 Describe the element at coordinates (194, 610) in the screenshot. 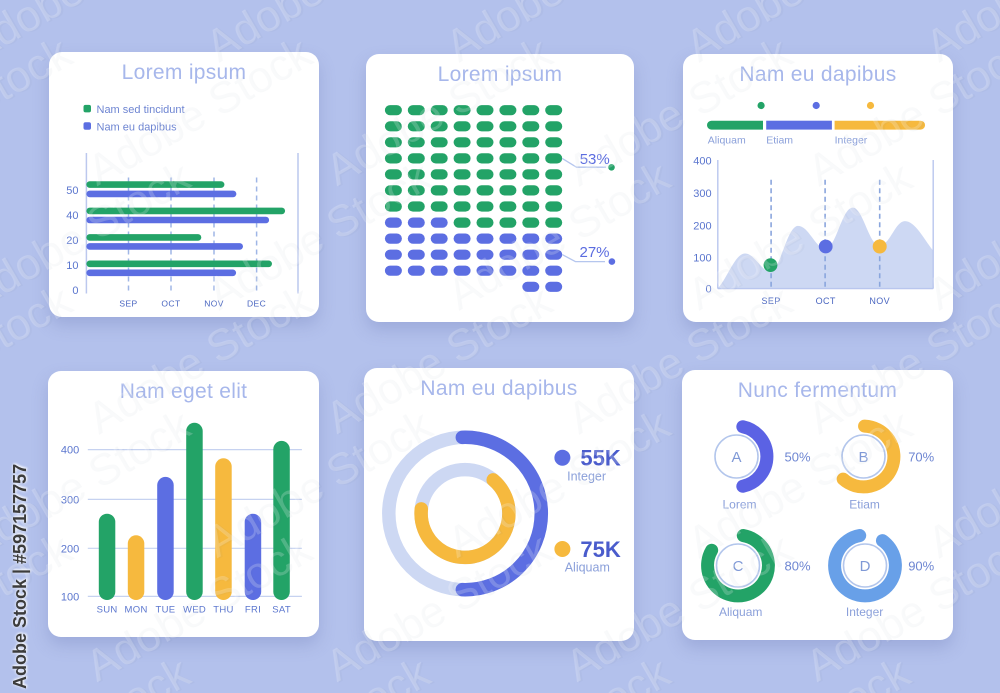

I see `svg-text: WED` at that location.